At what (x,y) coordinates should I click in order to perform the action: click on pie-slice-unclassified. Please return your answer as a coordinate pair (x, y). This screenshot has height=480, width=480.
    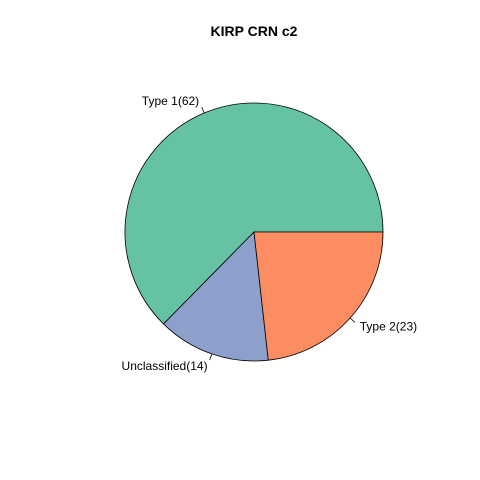
    Looking at the image, I should click on (215, 296).